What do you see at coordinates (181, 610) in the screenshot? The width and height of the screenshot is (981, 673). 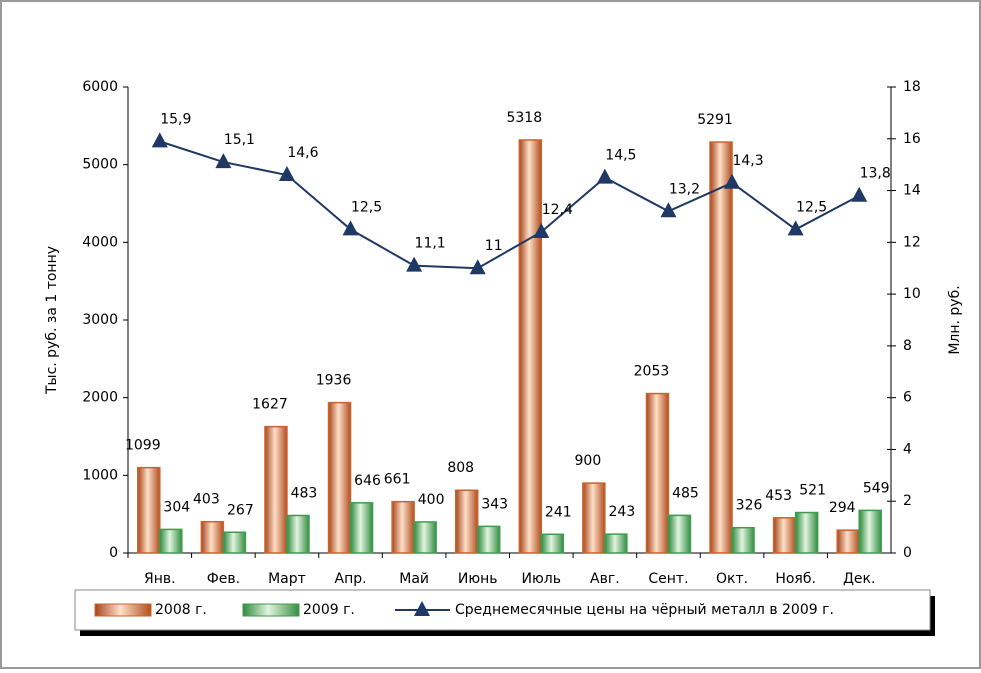 I see `legend-label: 2008 г.` at bounding box center [181, 610].